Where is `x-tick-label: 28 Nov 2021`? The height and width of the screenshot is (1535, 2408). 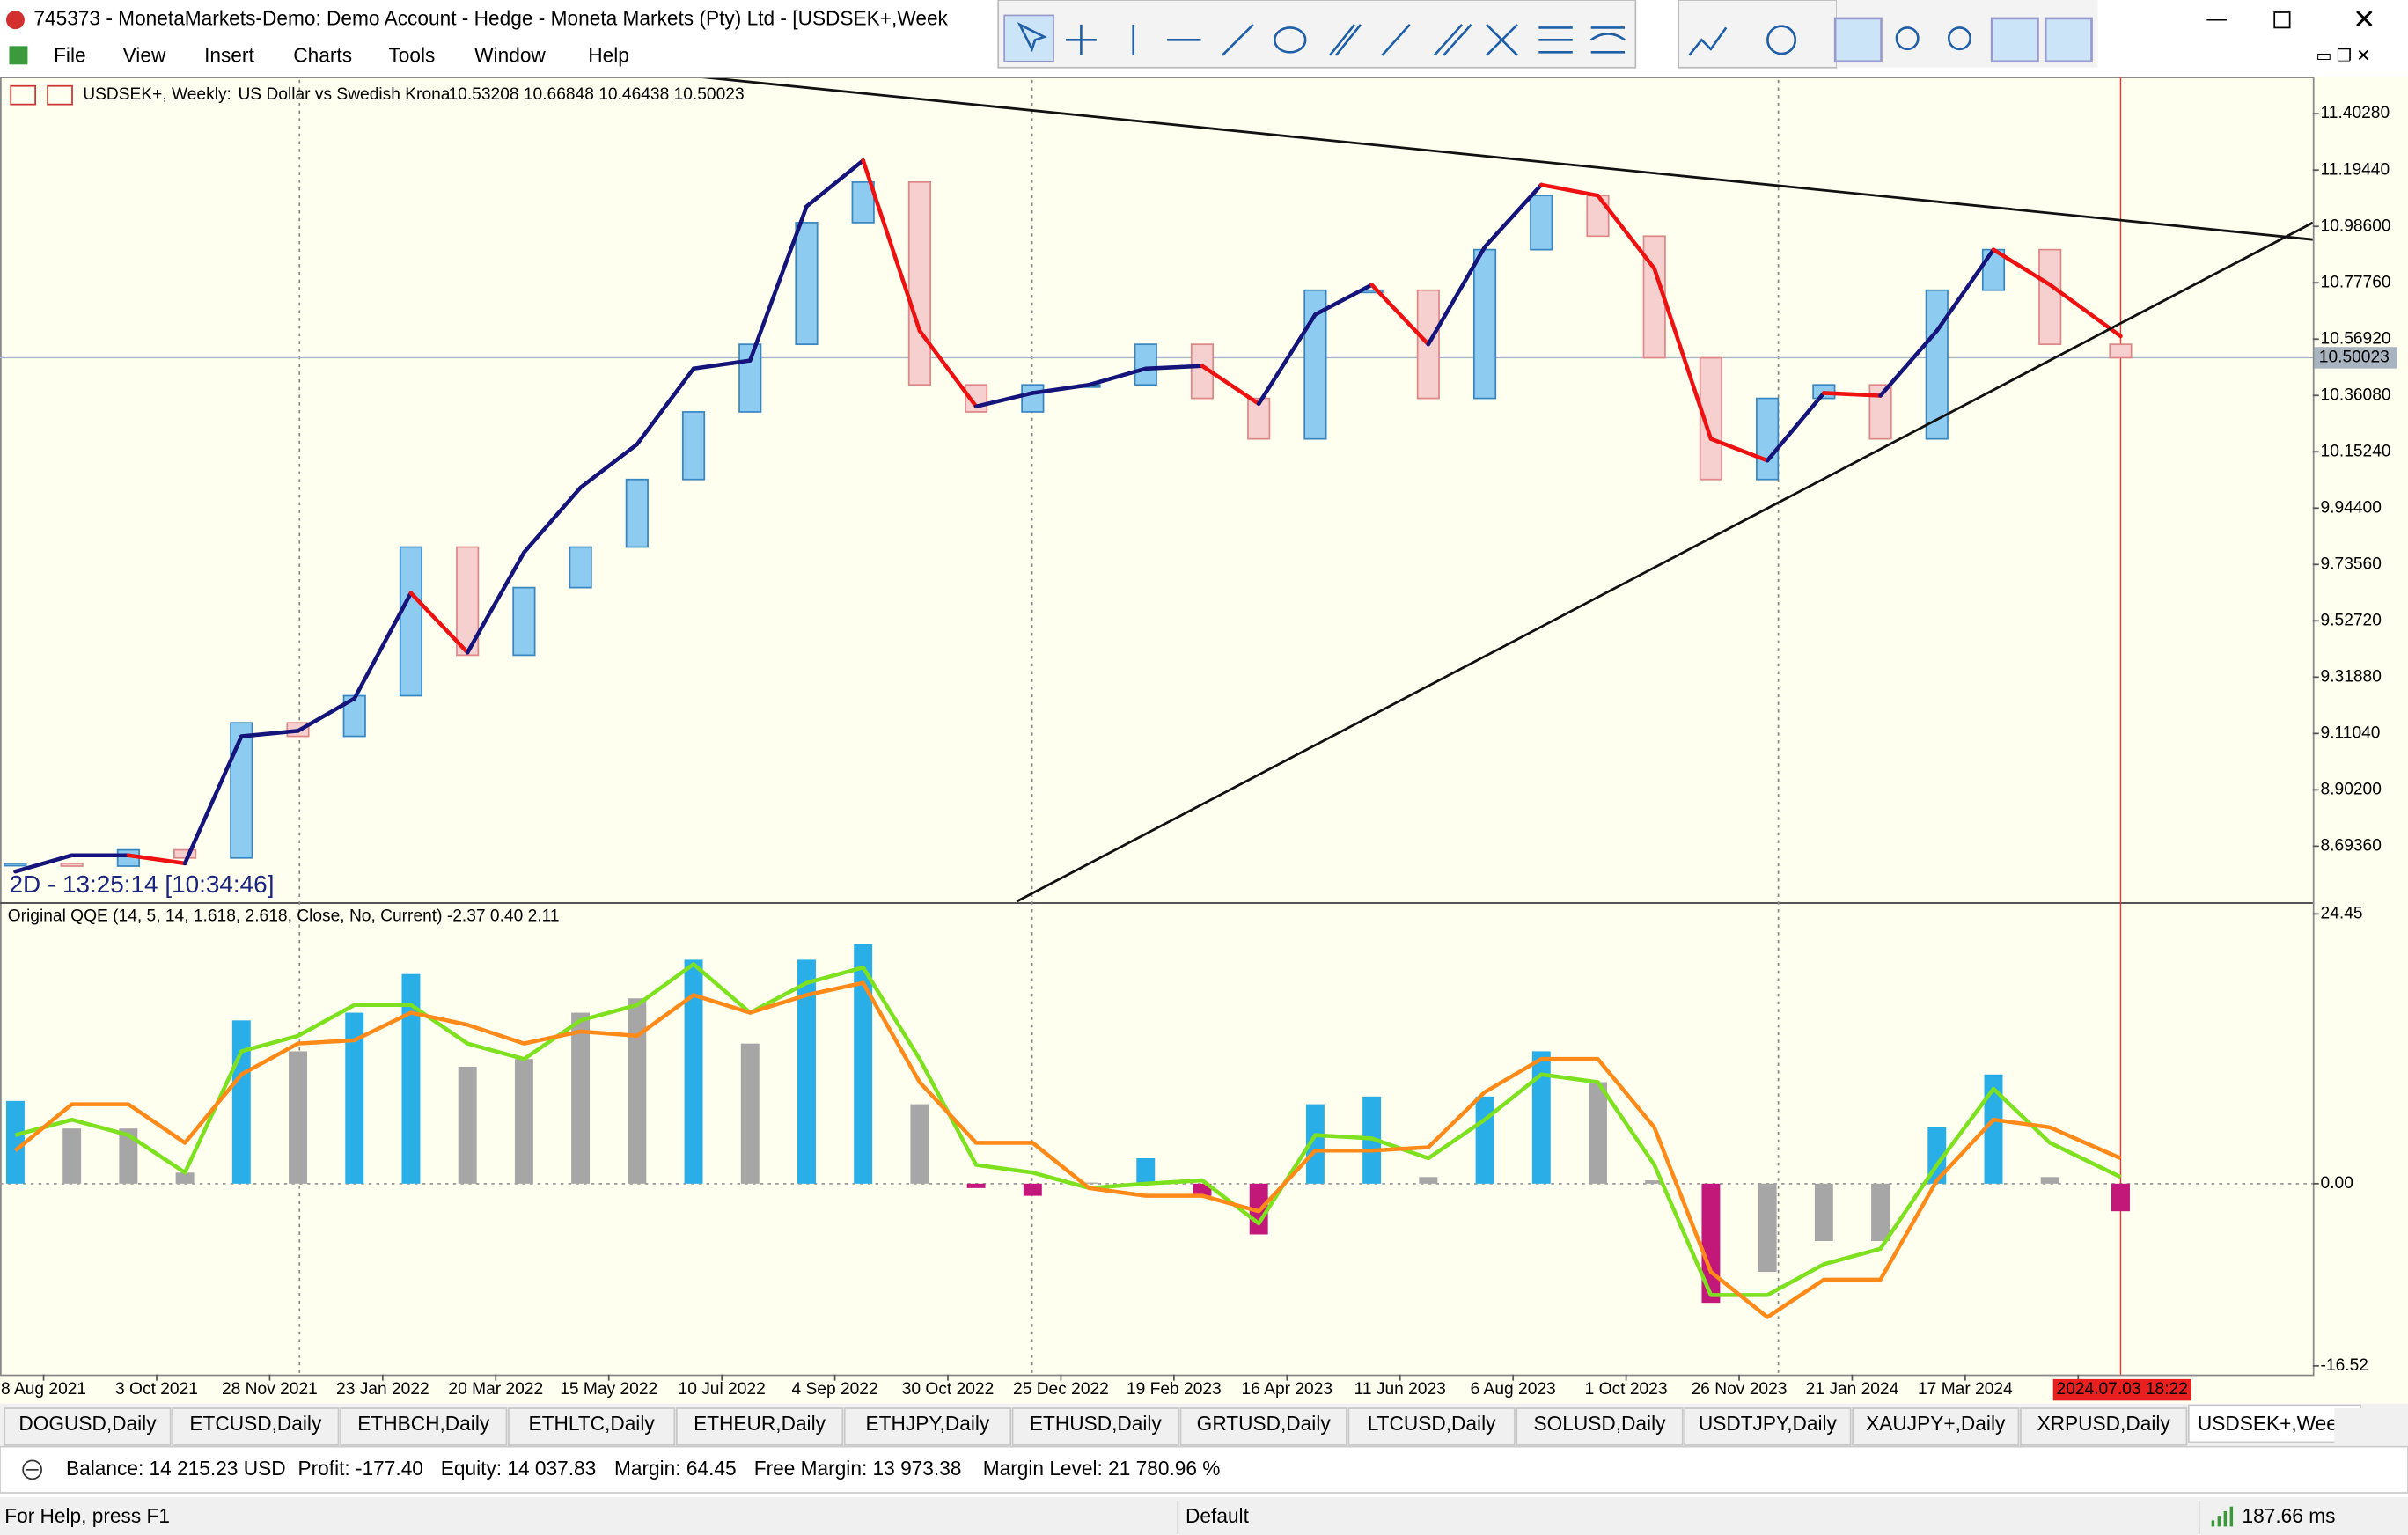
x-tick-label: 28 Nov 2021 is located at coordinates (270, 1389).